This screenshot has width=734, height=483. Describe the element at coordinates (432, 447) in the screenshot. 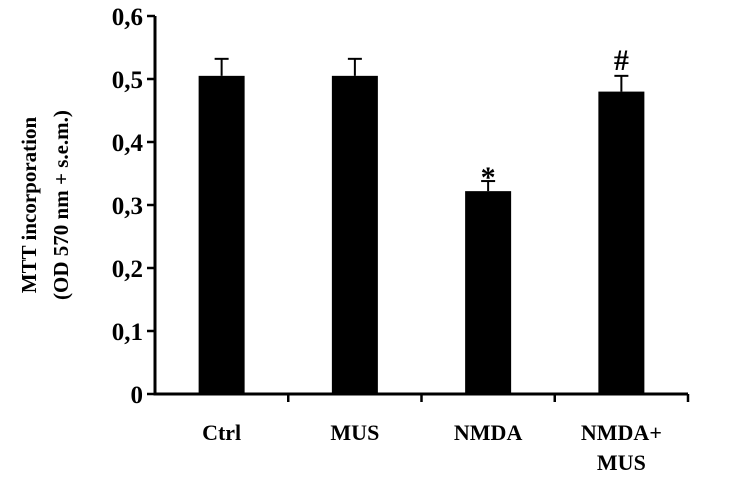

I see `x-labels: Ctrl MUS NMDA NMDA+ MUS` at that location.